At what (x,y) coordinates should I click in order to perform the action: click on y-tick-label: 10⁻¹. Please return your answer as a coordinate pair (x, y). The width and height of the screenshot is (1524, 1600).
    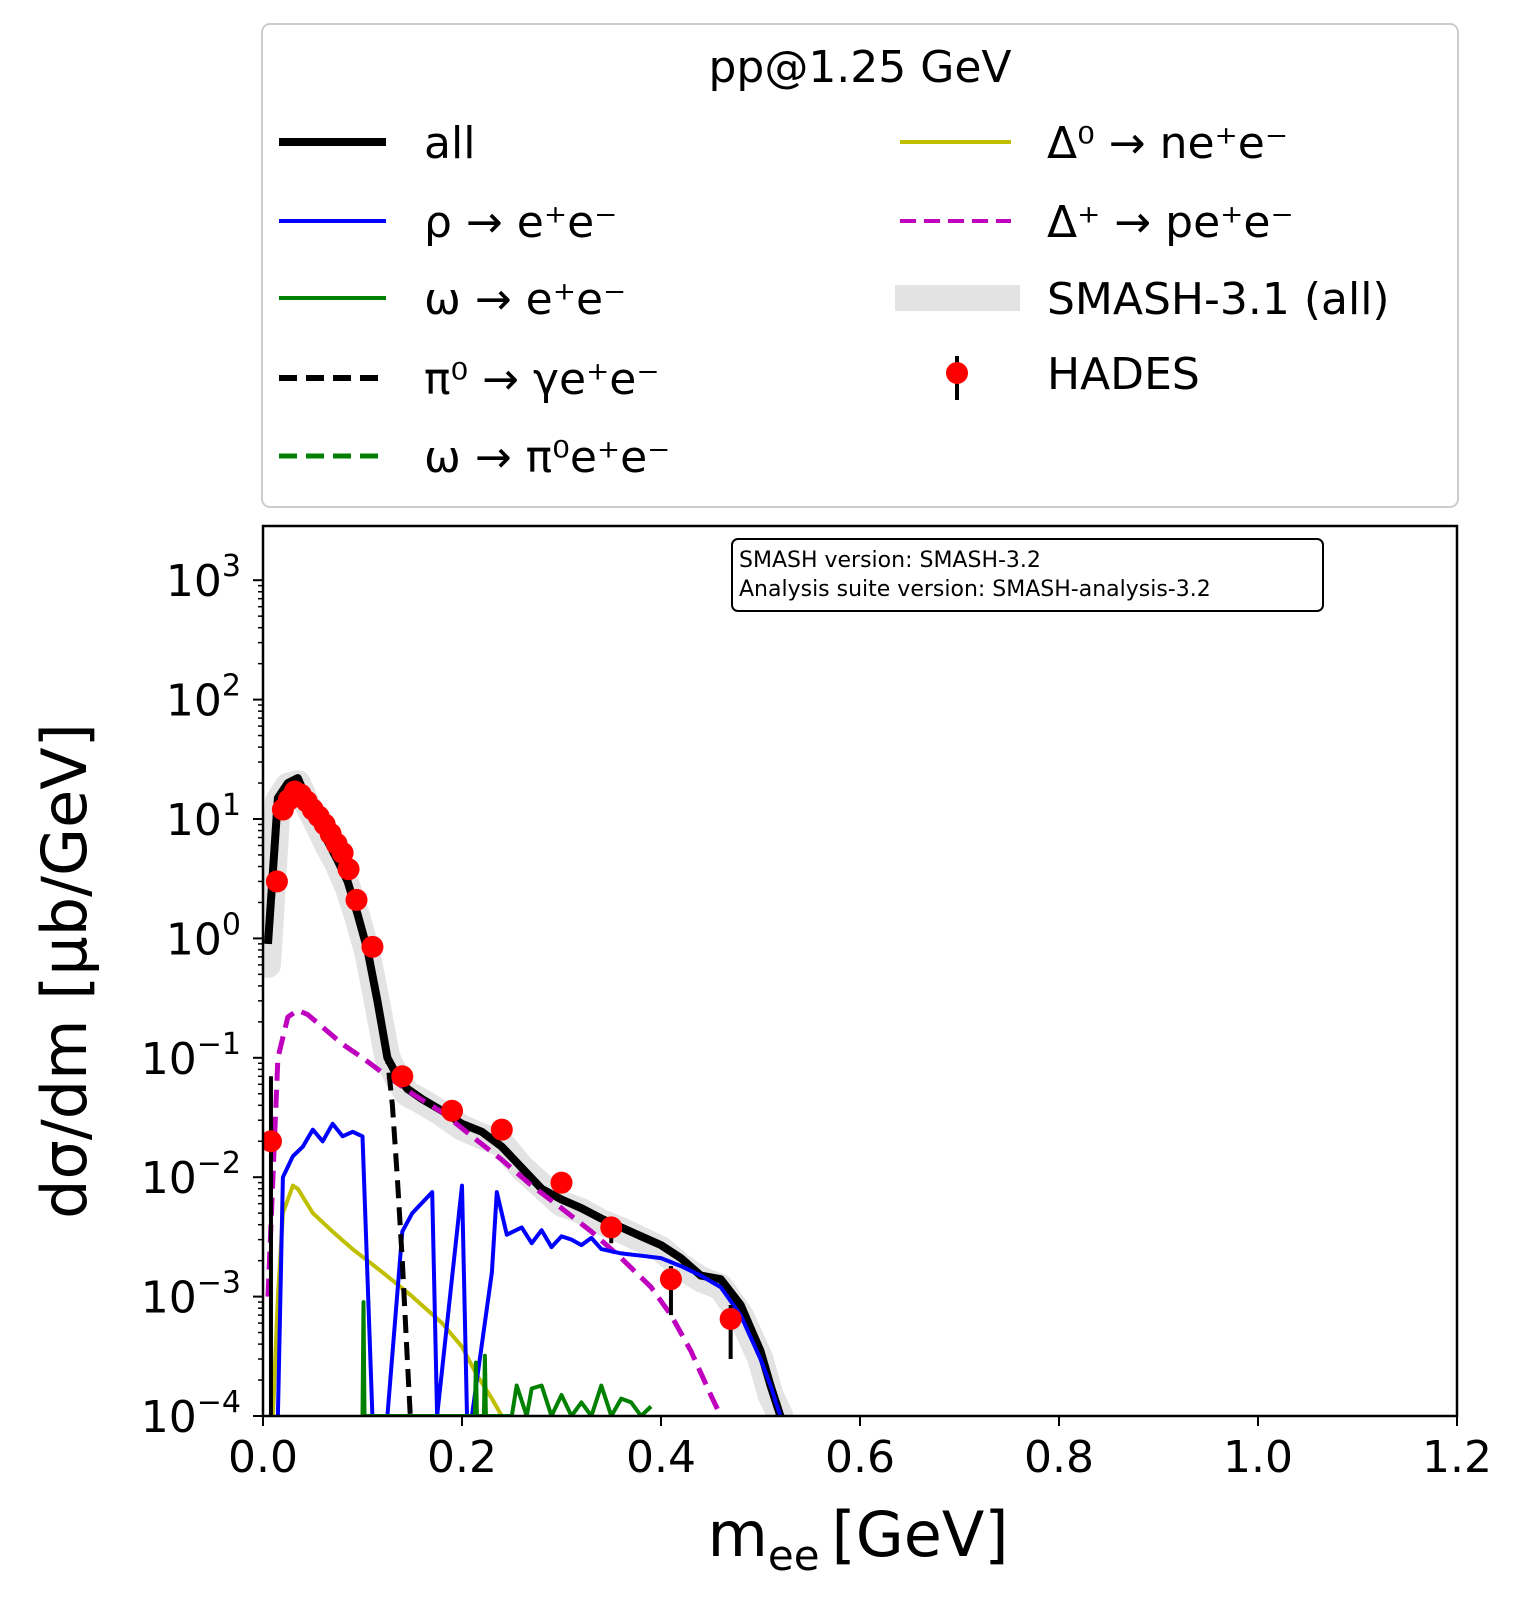
    Looking at the image, I should click on (191, 1056).